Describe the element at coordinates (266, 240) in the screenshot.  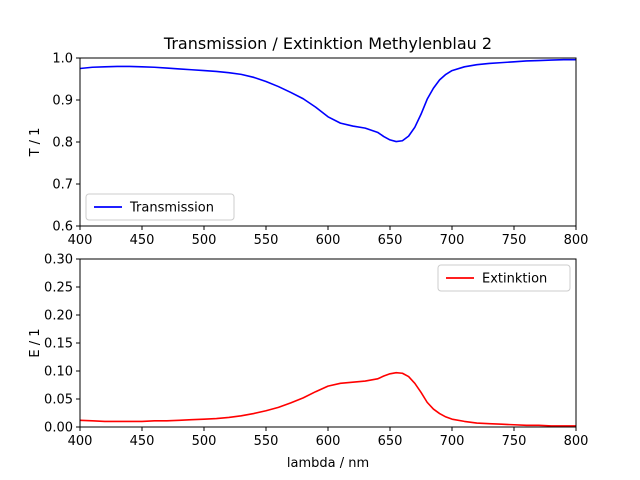
I see `chart-0-x-tick-label: 550` at that location.